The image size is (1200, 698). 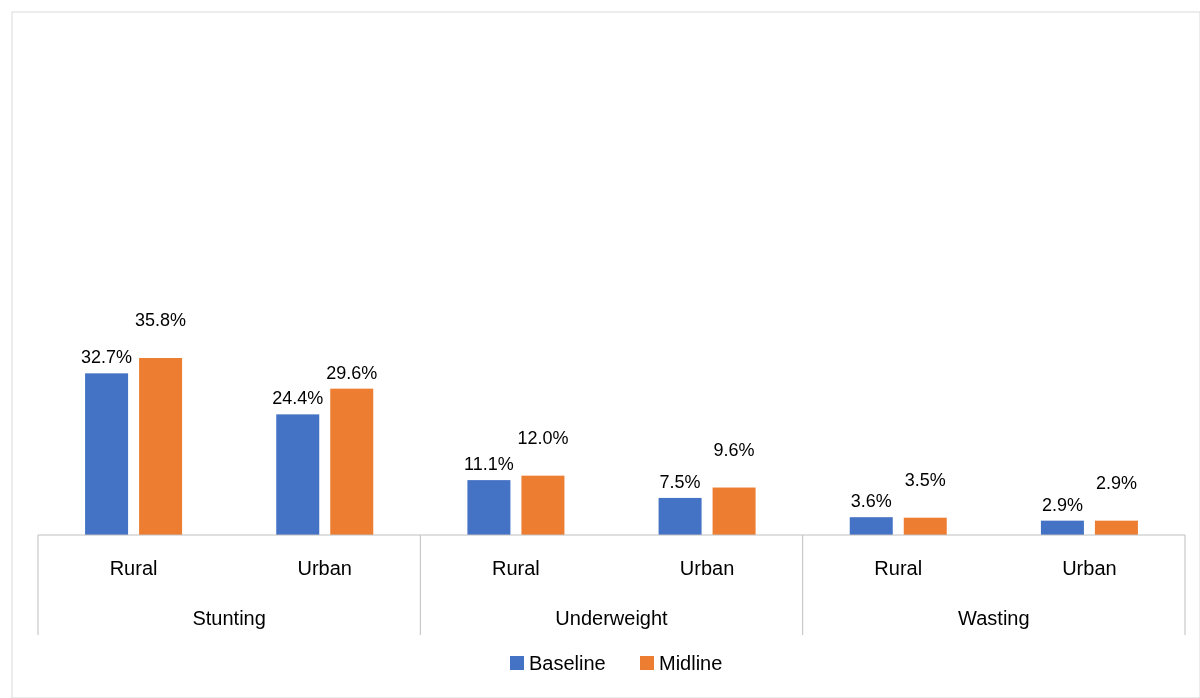 I want to click on data-label: 11.1%, so click(x=489, y=464).